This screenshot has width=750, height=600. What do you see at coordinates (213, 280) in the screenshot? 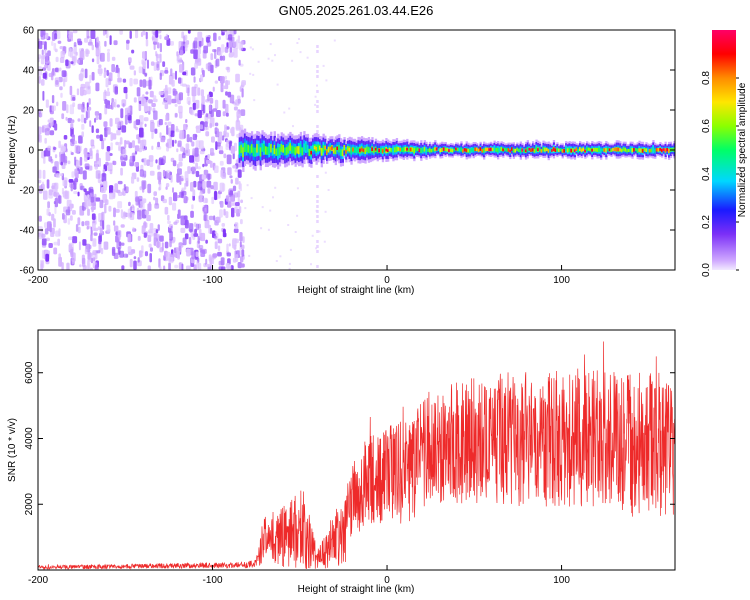
I see `spectrogram-x-tick-label: -100` at bounding box center [213, 280].